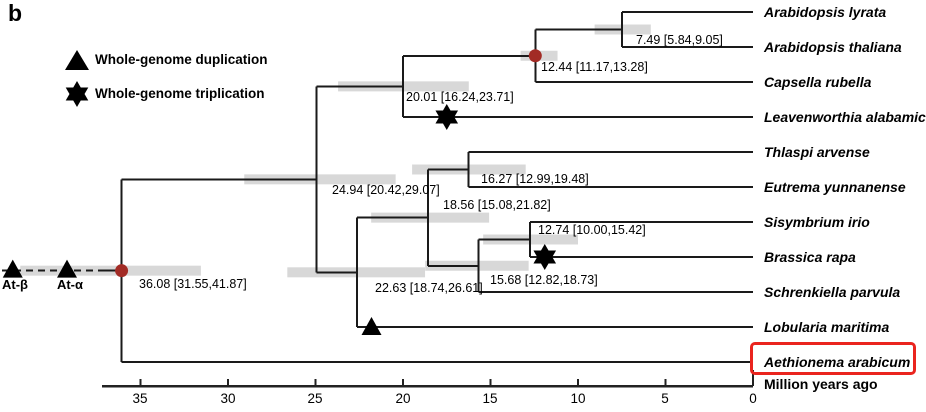 Image resolution: width=926 pixels, height=412 pixels. What do you see at coordinates (825, 12) in the screenshot?
I see `species-label-arabidopsis-lyrata: Arabidopsis lyrata` at bounding box center [825, 12].